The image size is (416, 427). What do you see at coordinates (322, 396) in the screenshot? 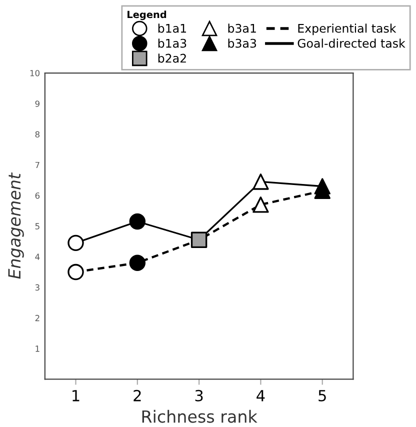
I see `x-tick-label: 5` at bounding box center [322, 396].